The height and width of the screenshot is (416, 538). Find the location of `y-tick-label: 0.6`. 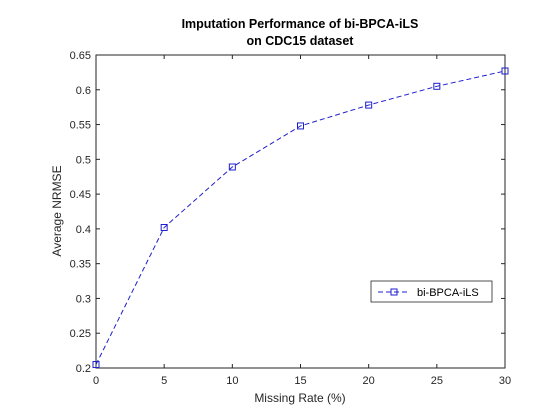

y-tick-label: 0.6 is located at coordinates (83, 91).